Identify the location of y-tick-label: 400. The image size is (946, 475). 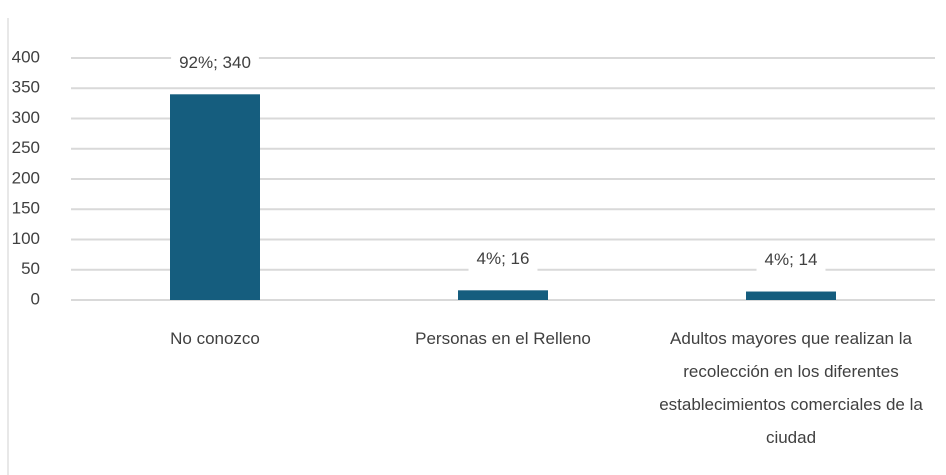
(26, 56).